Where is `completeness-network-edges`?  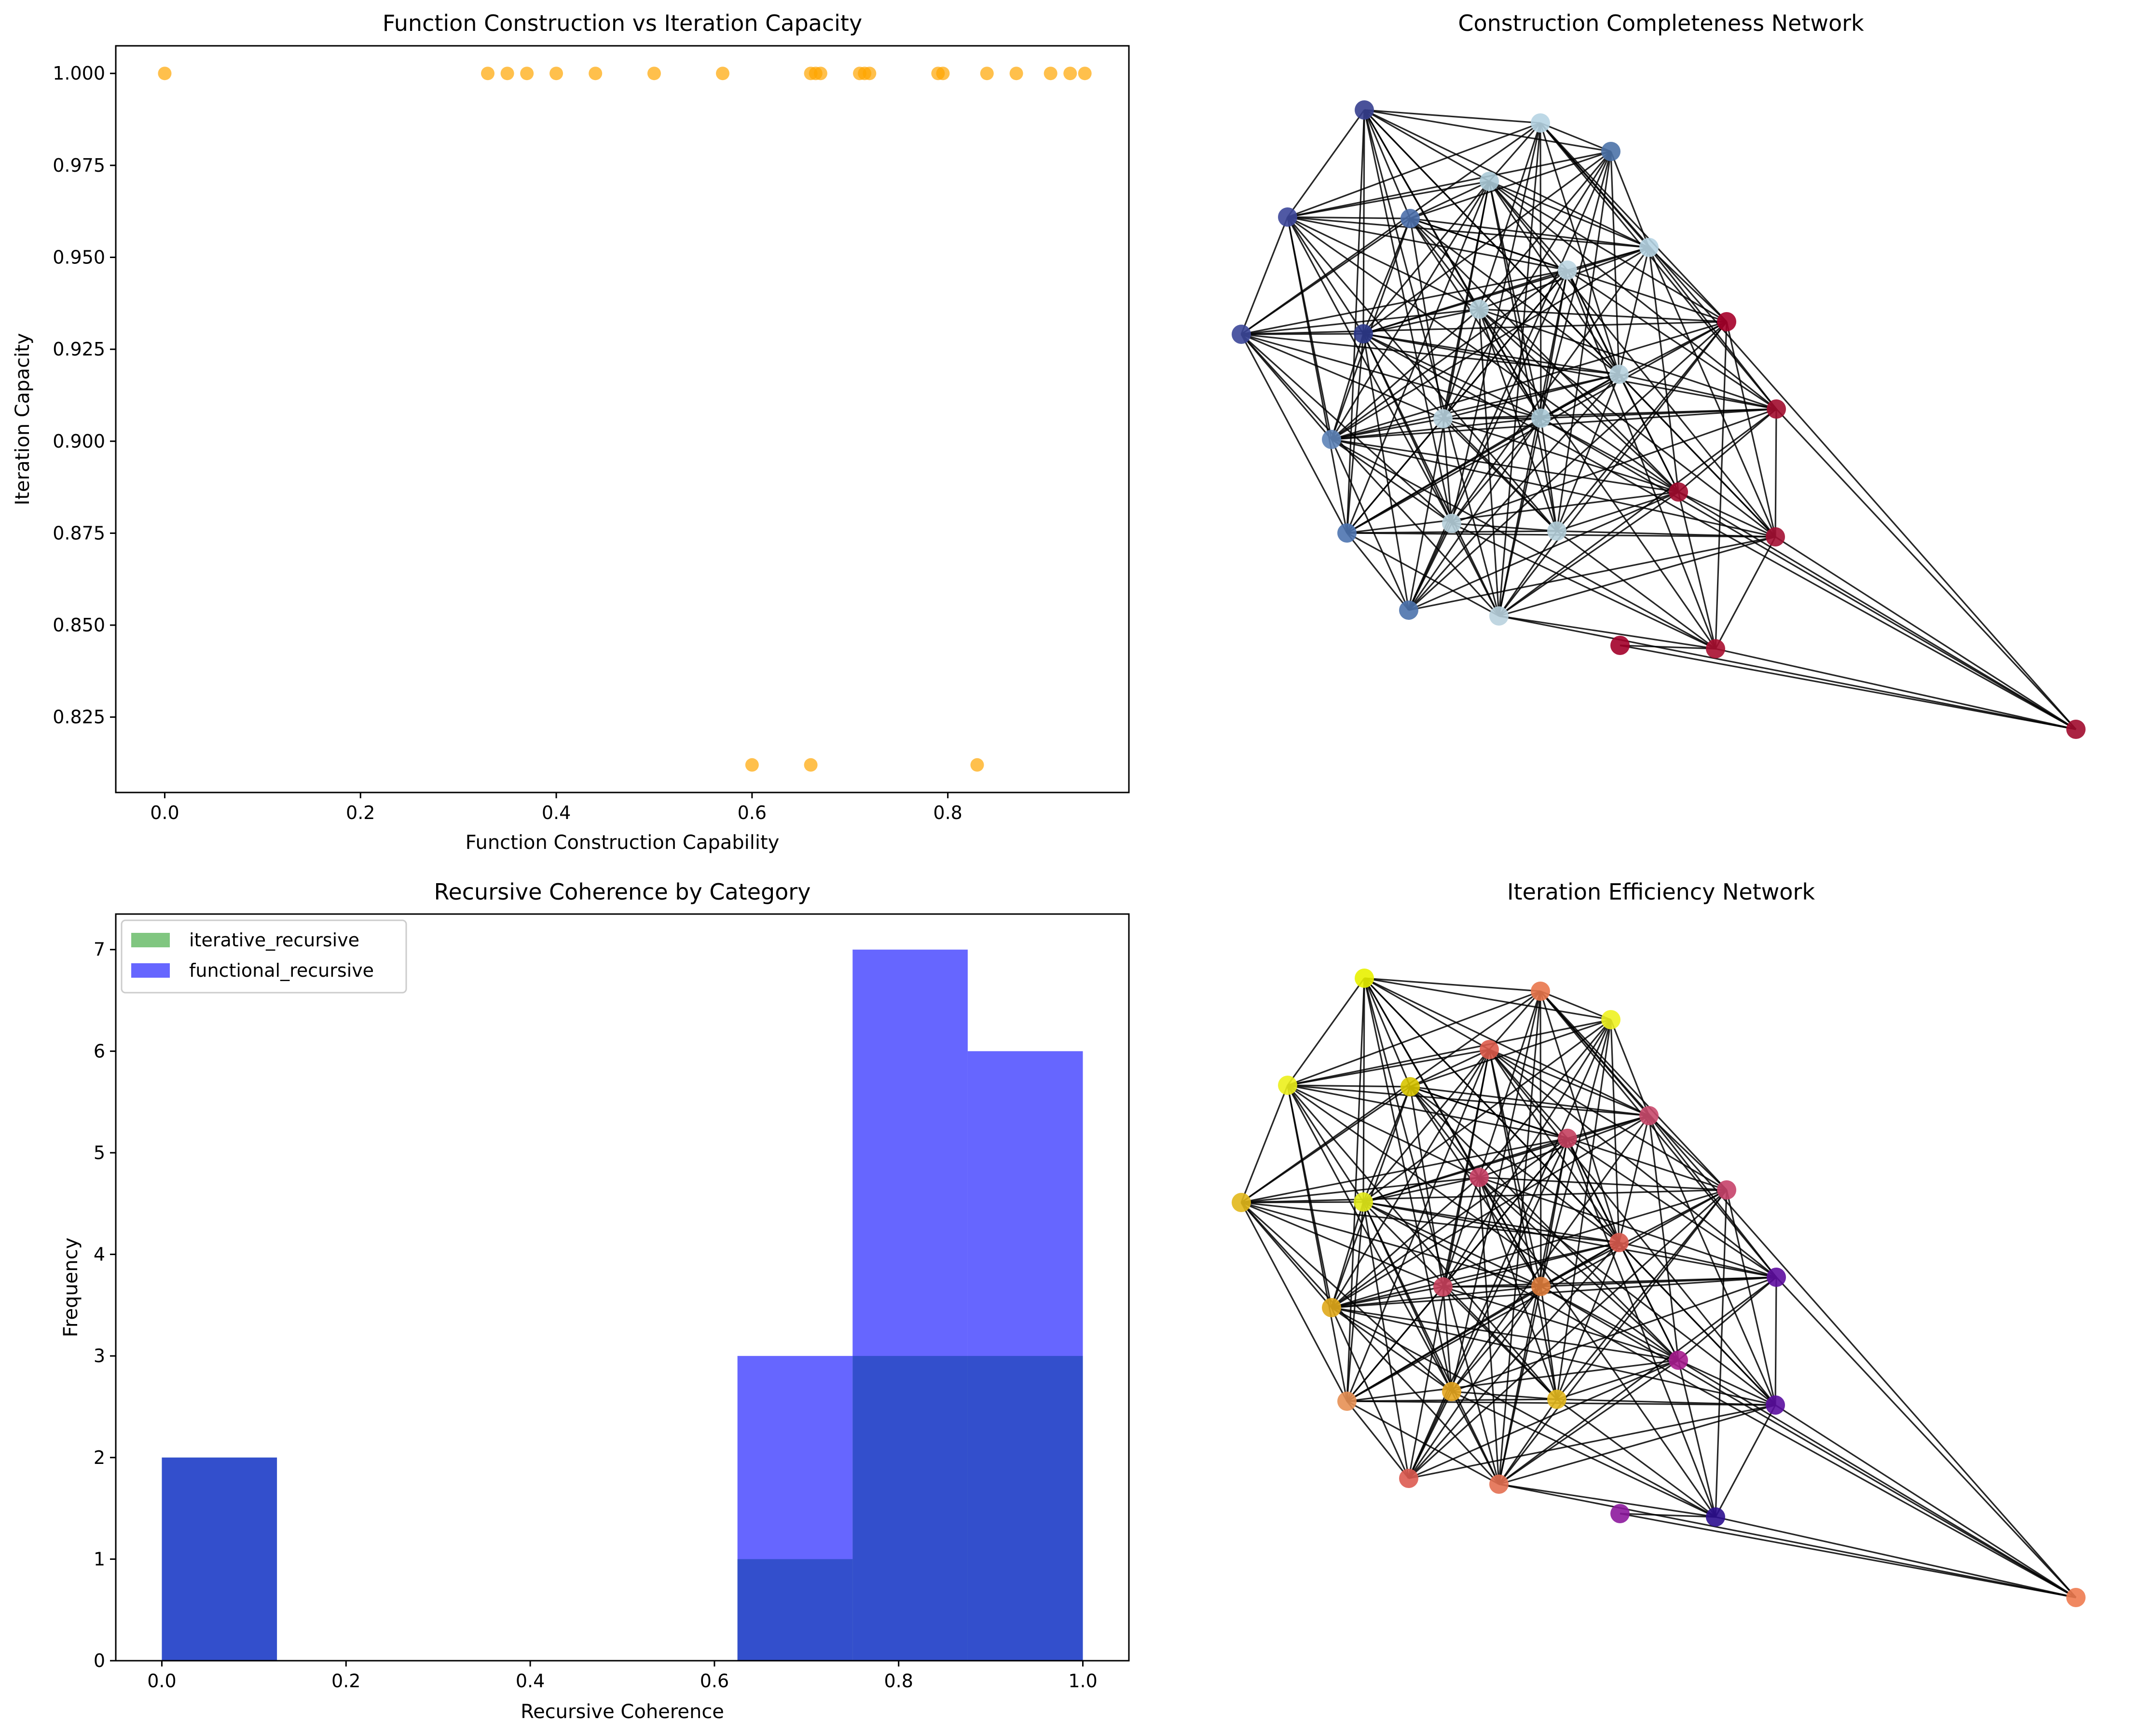 completeness-network-edges is located at coordinates (1658, 419).